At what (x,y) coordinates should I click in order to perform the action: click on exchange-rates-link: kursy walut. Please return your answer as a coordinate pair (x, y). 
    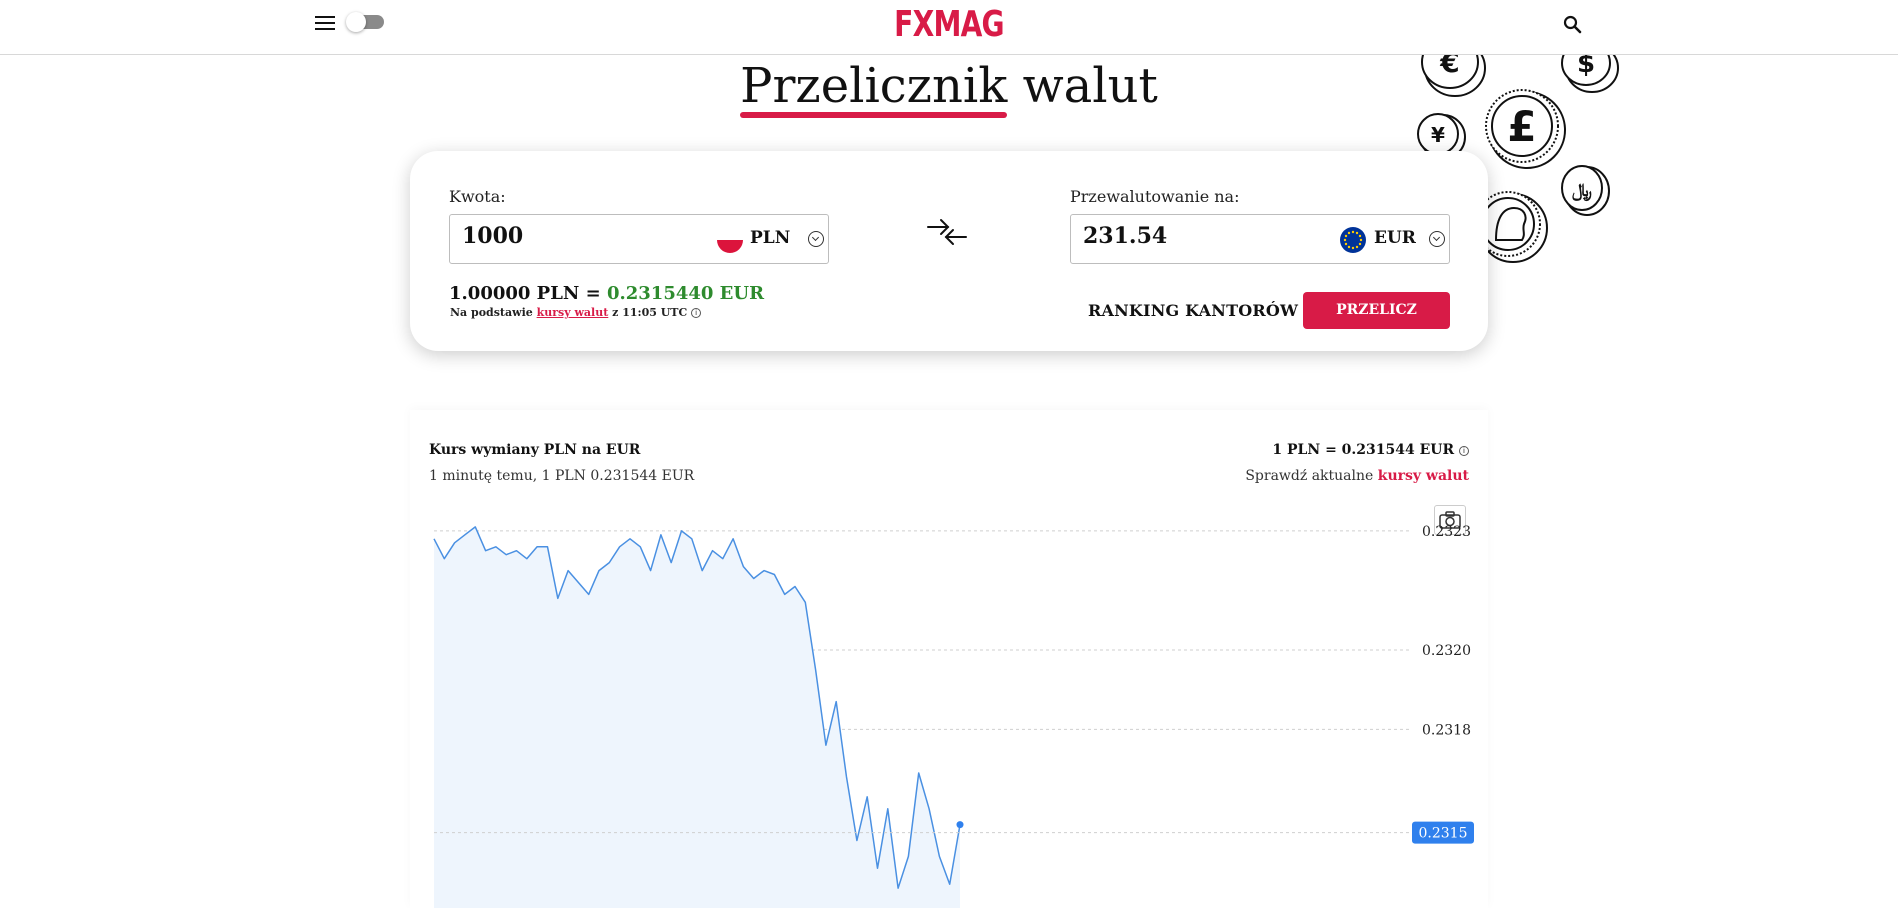
    Looking at the image, I should click on (572, 312).